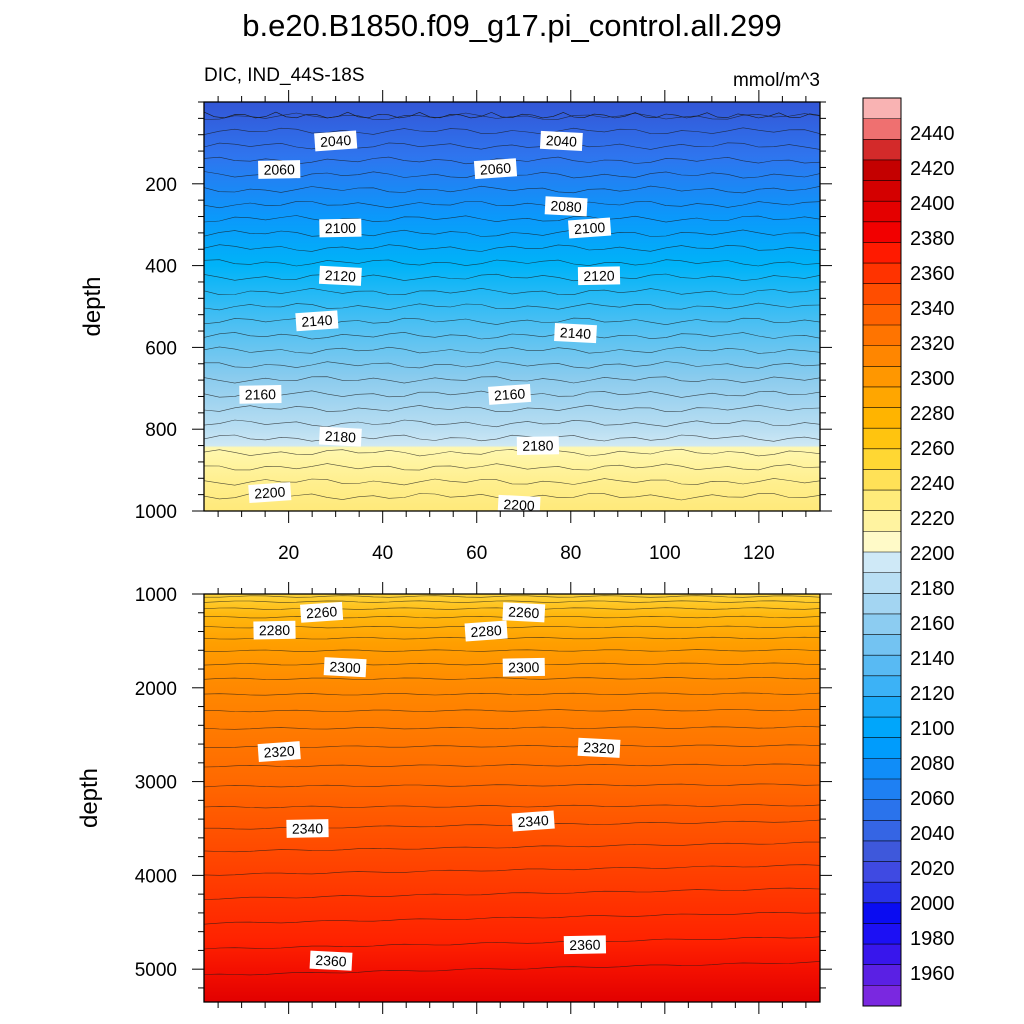 The width and height of the screenshot is (1024, 1024). Describe the element at coordinates (665, 553) in the screenshot. I see `x-tick-label: 100` at that location.